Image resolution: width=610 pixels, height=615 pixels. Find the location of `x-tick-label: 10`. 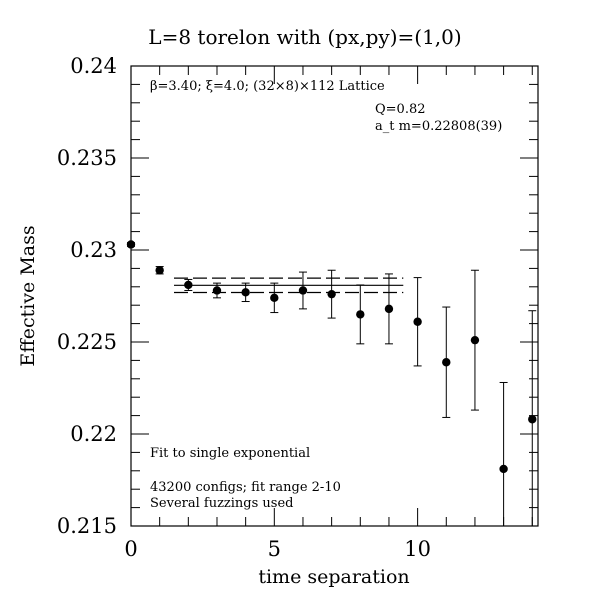

x-tick-label: 10 is located at coordinates (417, 549).